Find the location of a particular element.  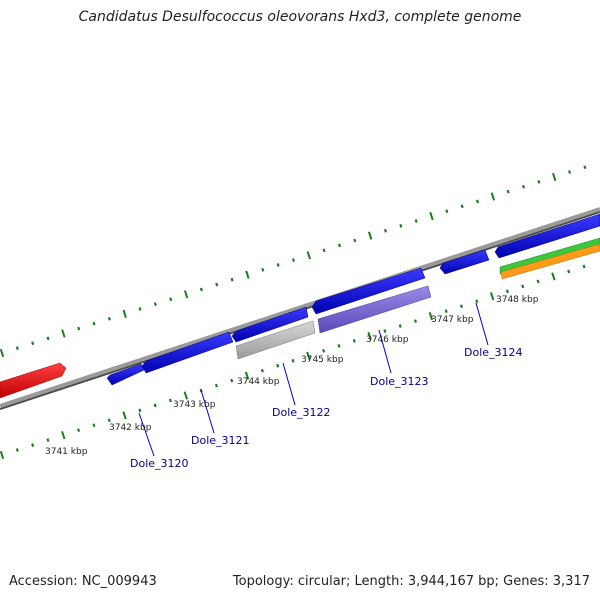

gene-label-dole-3121: Dole_3121 is located at coordinates (220, 440).